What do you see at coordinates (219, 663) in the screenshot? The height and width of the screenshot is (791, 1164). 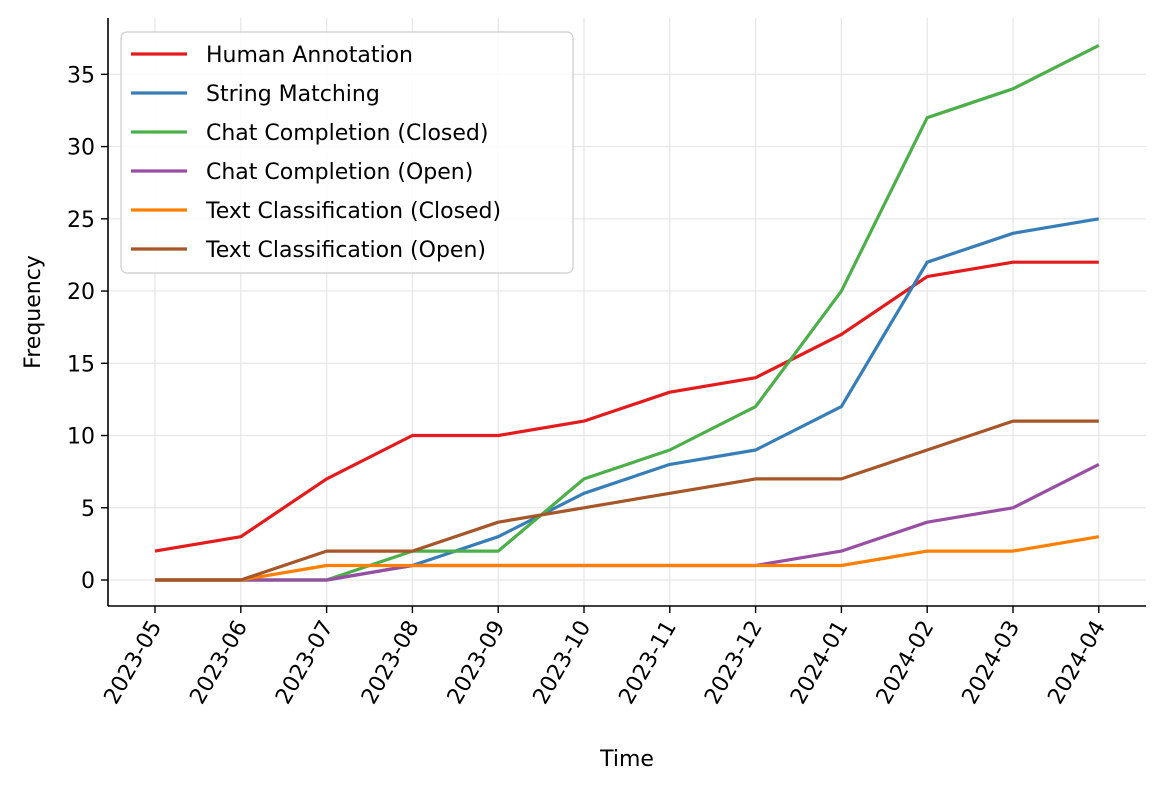 I see `x-tick-label: 2023-06` at bounding box center [219, 663].